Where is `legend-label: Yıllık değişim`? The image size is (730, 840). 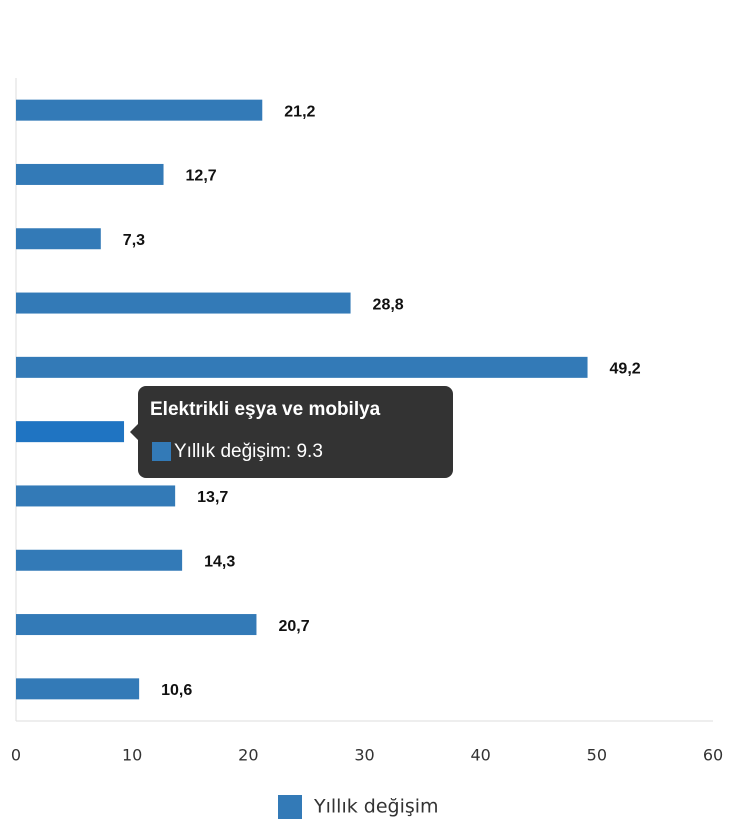 legend-label: Yıllık değişim is located at coordinates (376, 807).